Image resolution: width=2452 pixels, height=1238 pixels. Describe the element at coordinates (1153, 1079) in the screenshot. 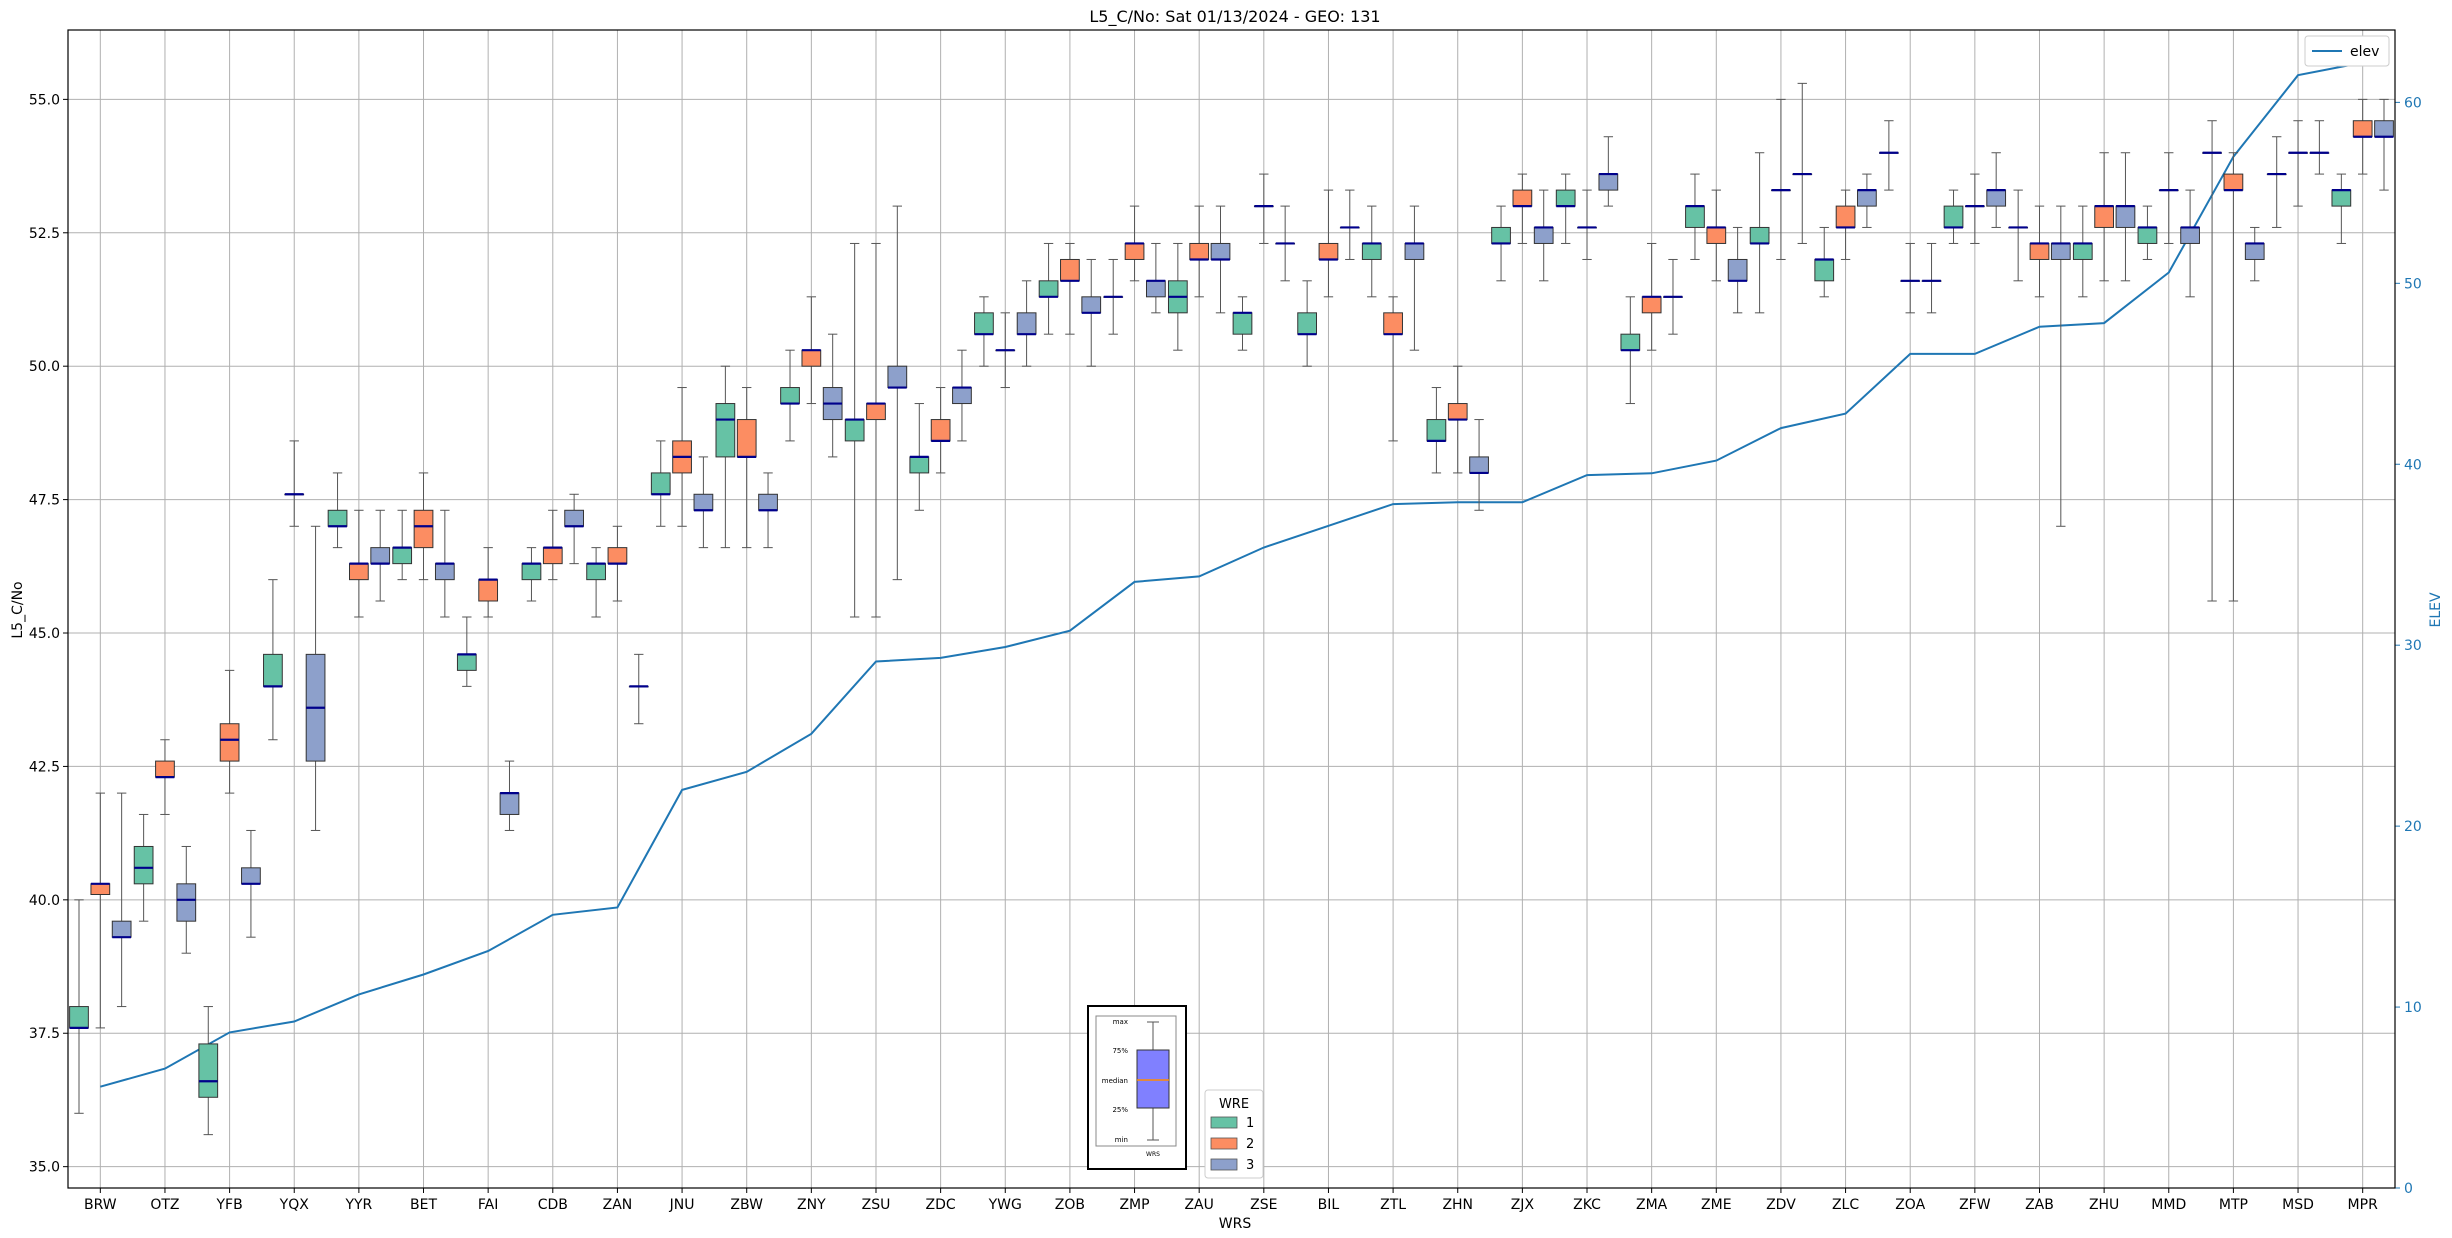

I see `inset-box` at that location.